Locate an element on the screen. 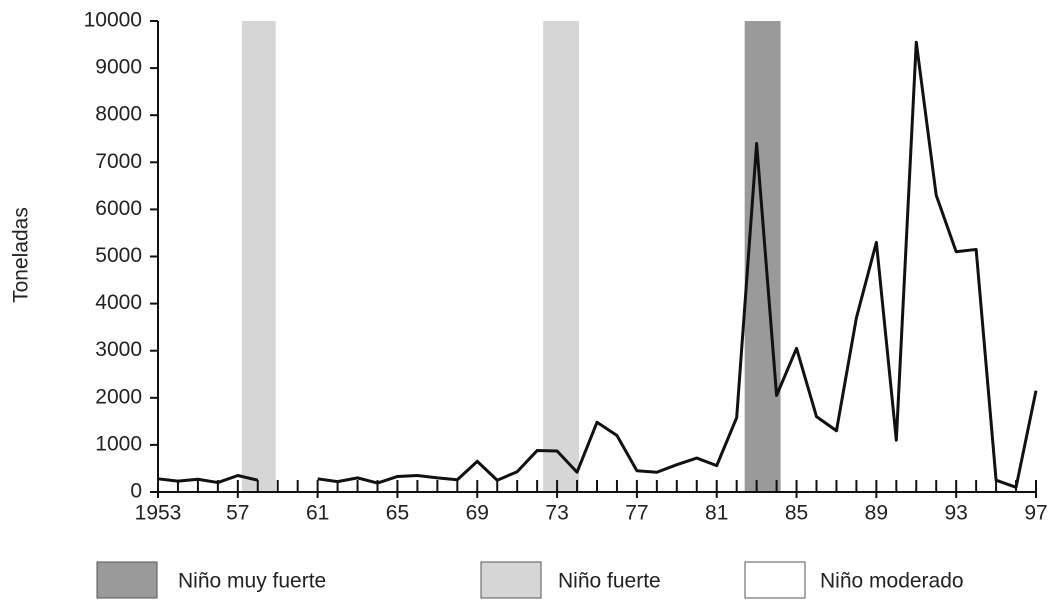  y-tick-label: 3000 is located at coordinates (118, 349).